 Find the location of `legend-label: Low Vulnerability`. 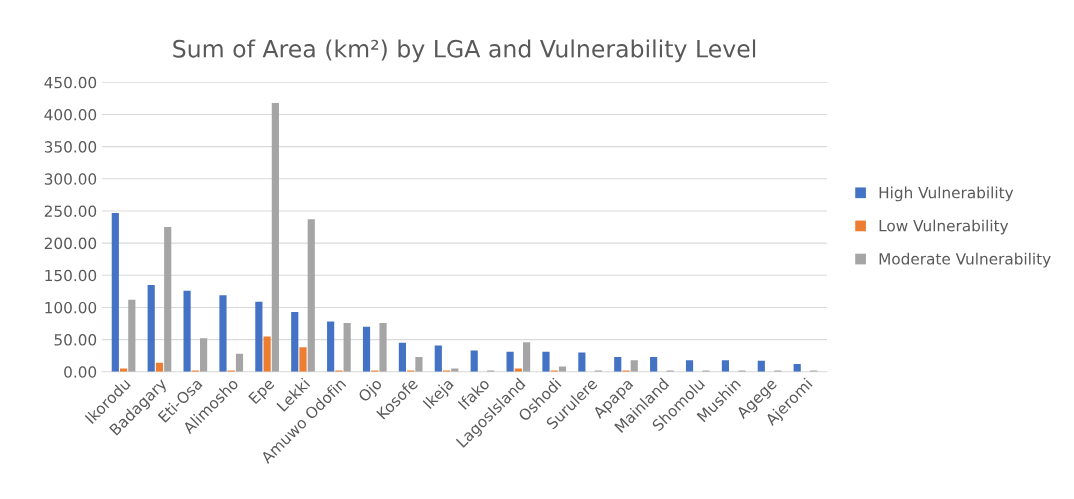

legend-label: Low Vulnerability is located at coordinates (944, 227).